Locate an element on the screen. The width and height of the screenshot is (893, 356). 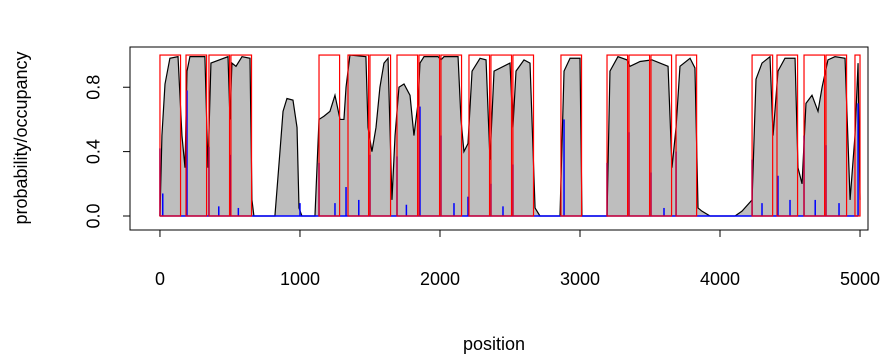
x-tick-label: 1000 is located at coordinates (300, 279).